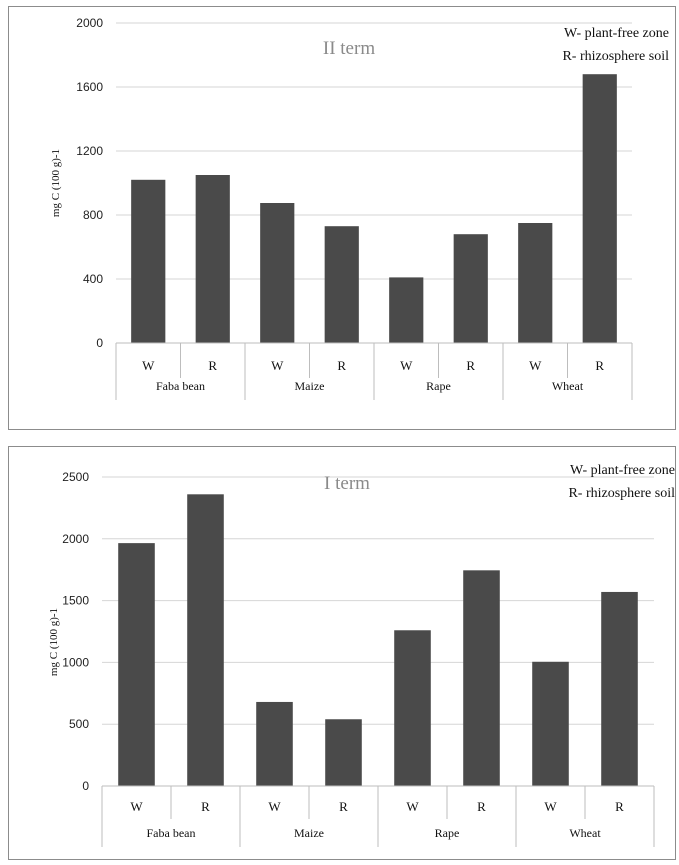 The height and width of the screenshot is (865, 679). I want to click on y-tick-label: 800, so click(93, 215).